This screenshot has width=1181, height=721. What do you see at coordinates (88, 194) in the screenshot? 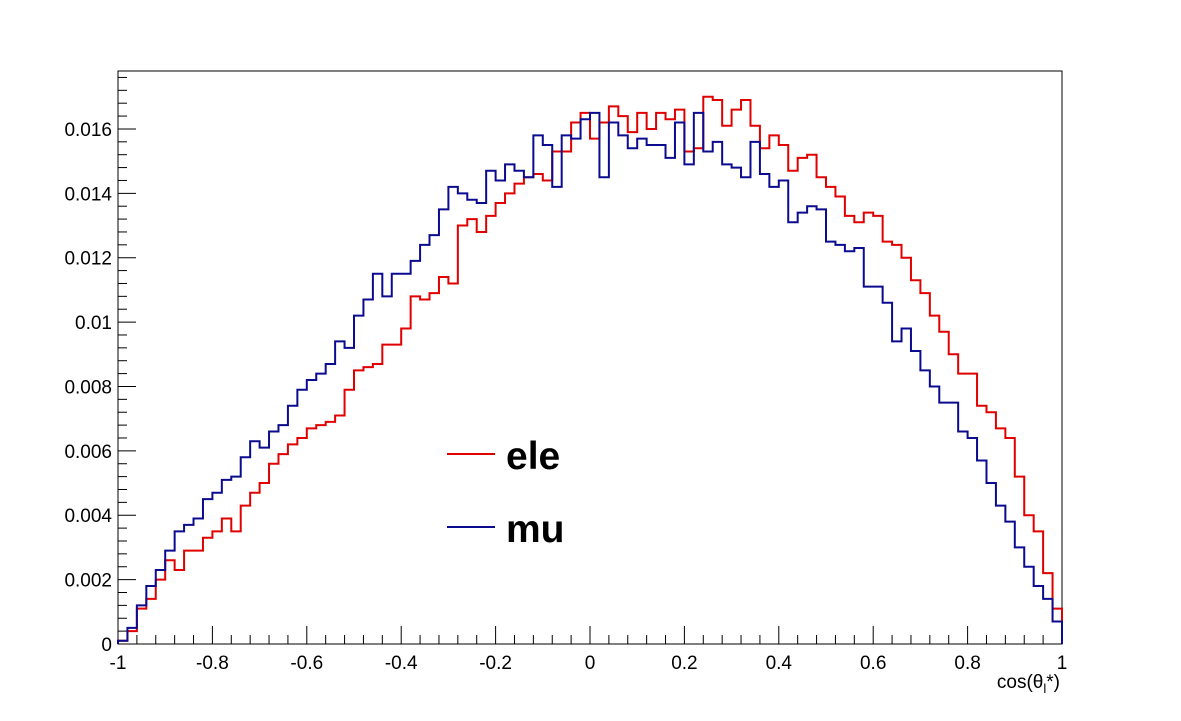
I see `y-tick-label: 0.014` at bounding box center [88, 194].